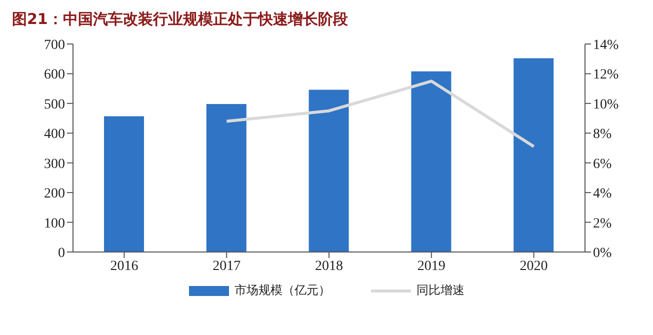 The height and width of the screenshot is (335, 653). Describe the element at coordinates (282, 290) in the screenshot. I see `legend-label: 市场规模（亿元）` at that location.